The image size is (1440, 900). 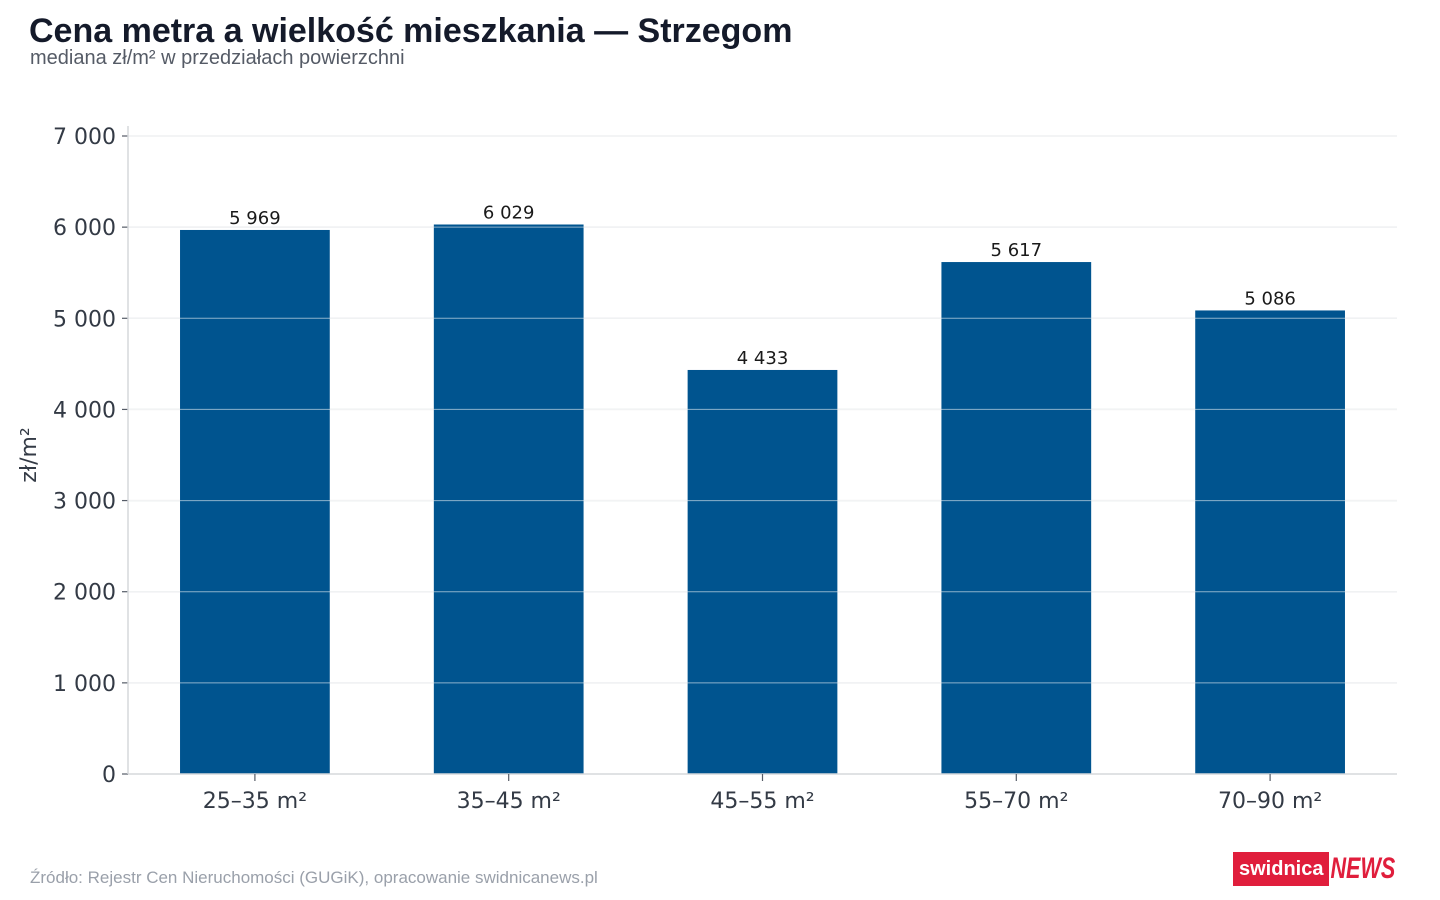 What do you see at coordinates (84, 319) in the screenshot?
I see `y-tick-label: 5 000` at bounding box center [84, 319].